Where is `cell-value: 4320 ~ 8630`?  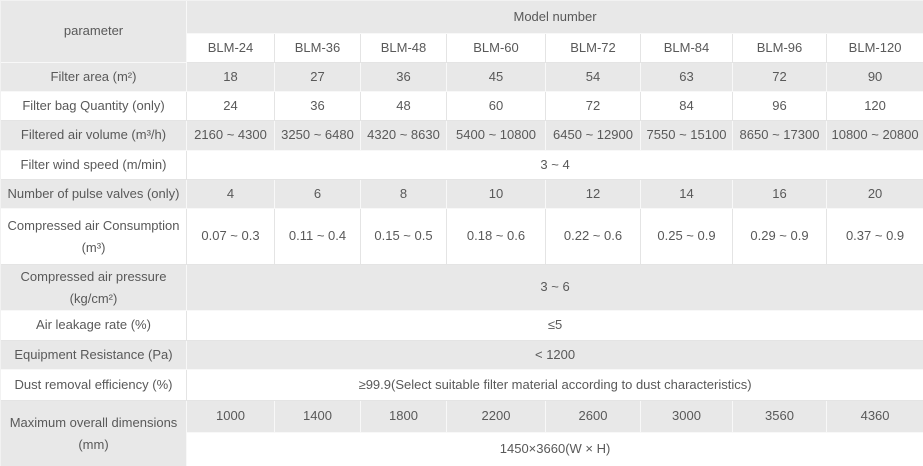
cell-value: 4320 ~ 8630 is located at coordinates (404, 136).